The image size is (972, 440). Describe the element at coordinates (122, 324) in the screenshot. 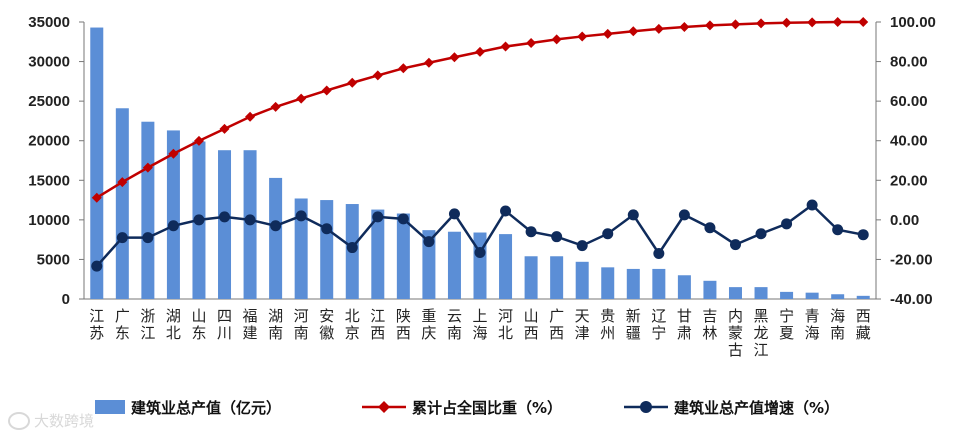

I see `category-label: 广东` at that location.